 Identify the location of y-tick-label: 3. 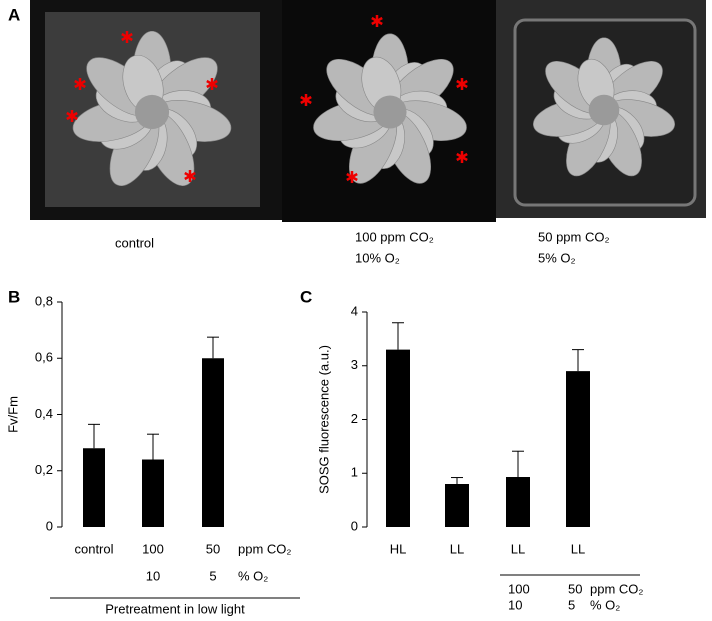
(354, 364).